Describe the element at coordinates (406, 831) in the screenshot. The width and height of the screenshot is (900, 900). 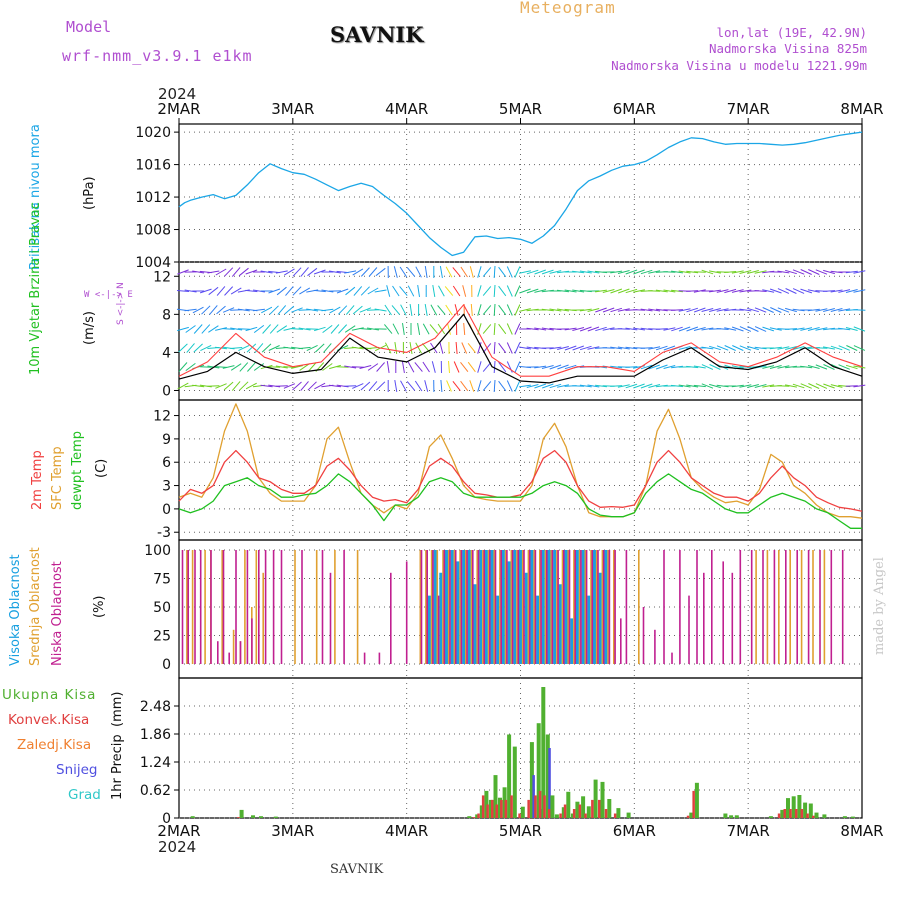
I see `day-label-bottom: 4MAR` at that location.